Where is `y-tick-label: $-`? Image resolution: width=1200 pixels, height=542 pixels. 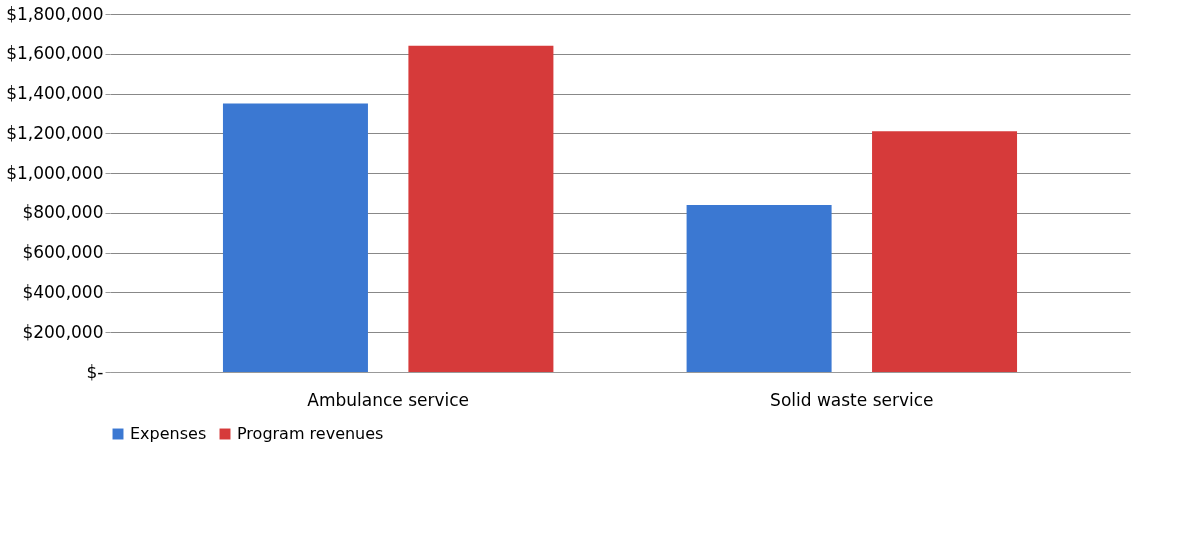
y-tick-label: $- is located at coordinates (95, 371).